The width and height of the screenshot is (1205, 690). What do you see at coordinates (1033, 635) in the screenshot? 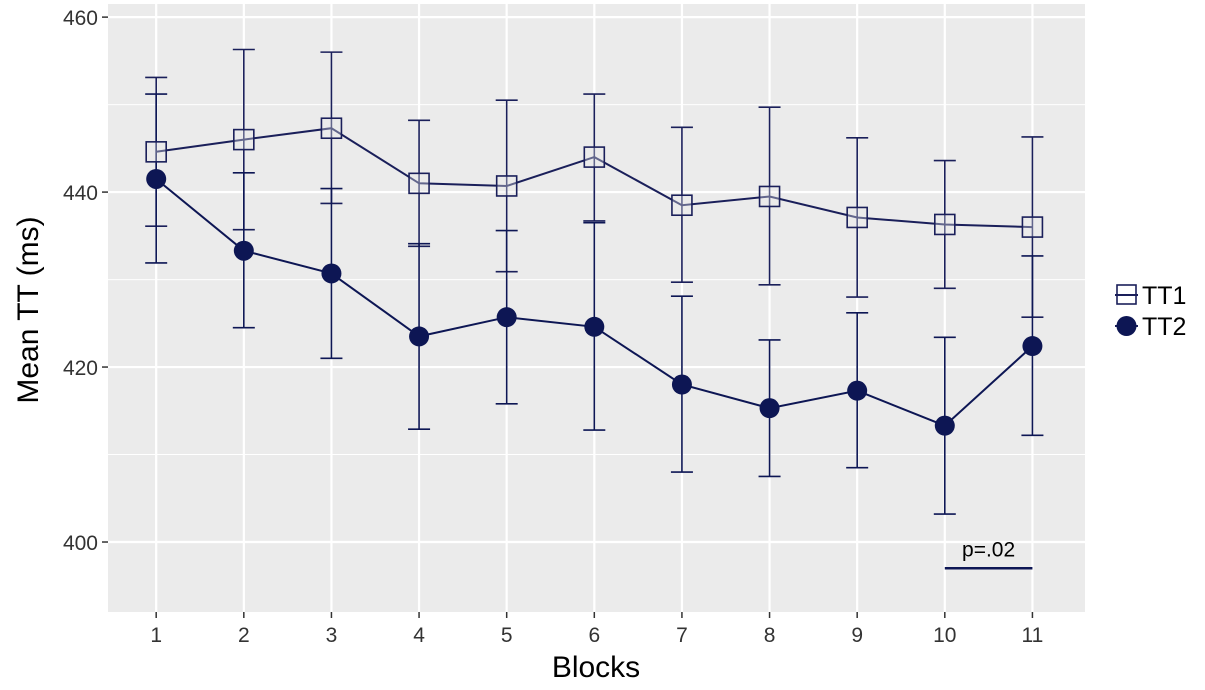
I see `x-tick-label: 11` at bounding box center [1033, 635].